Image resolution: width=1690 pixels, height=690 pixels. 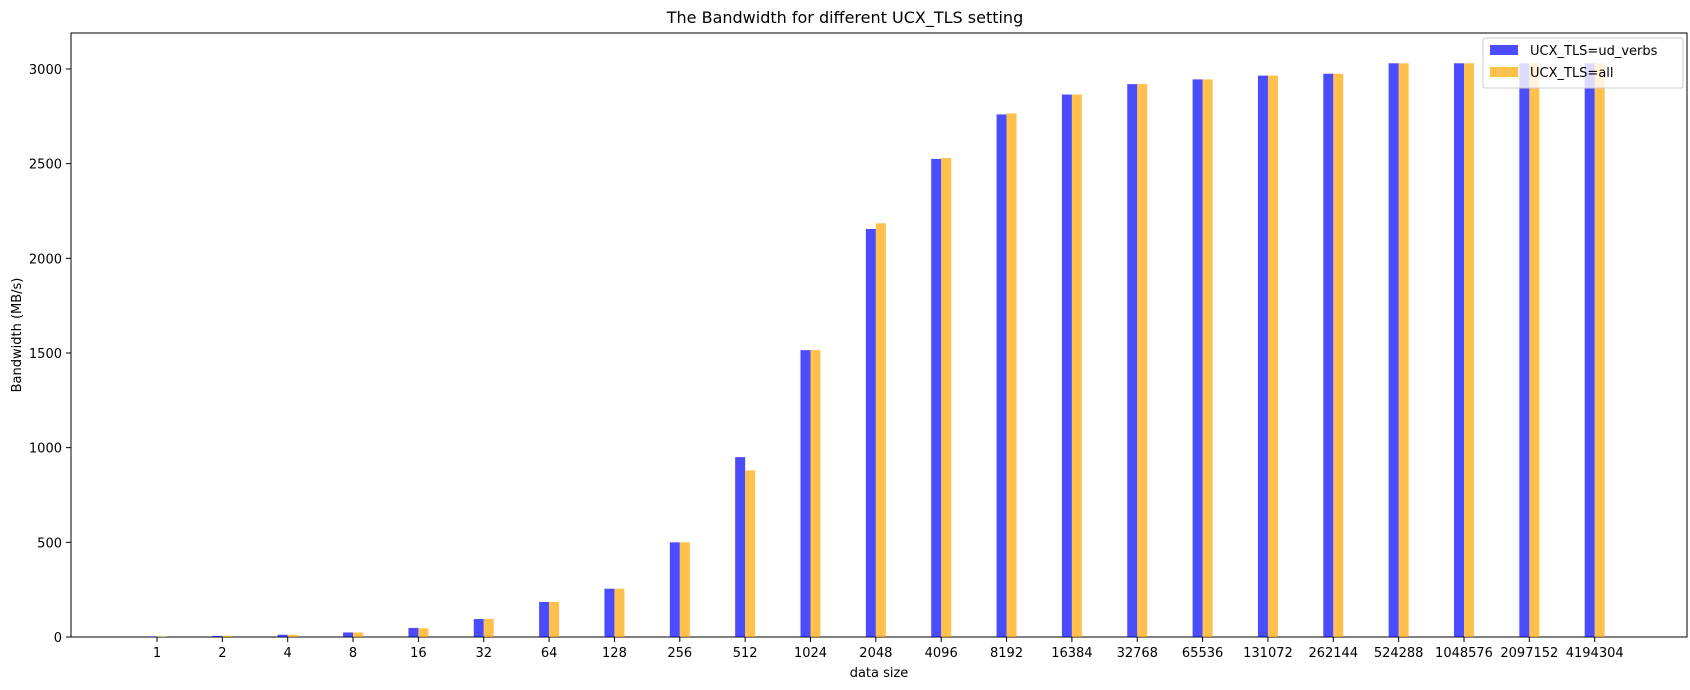 I want to click on y-axis: 0 500 1000 1500 2000 2500 3000, so click(x=50, y=354).